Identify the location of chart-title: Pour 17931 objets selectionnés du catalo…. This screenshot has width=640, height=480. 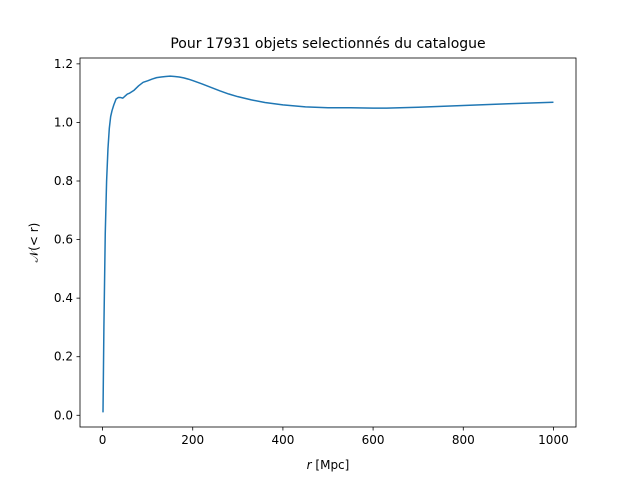
(327, 44).